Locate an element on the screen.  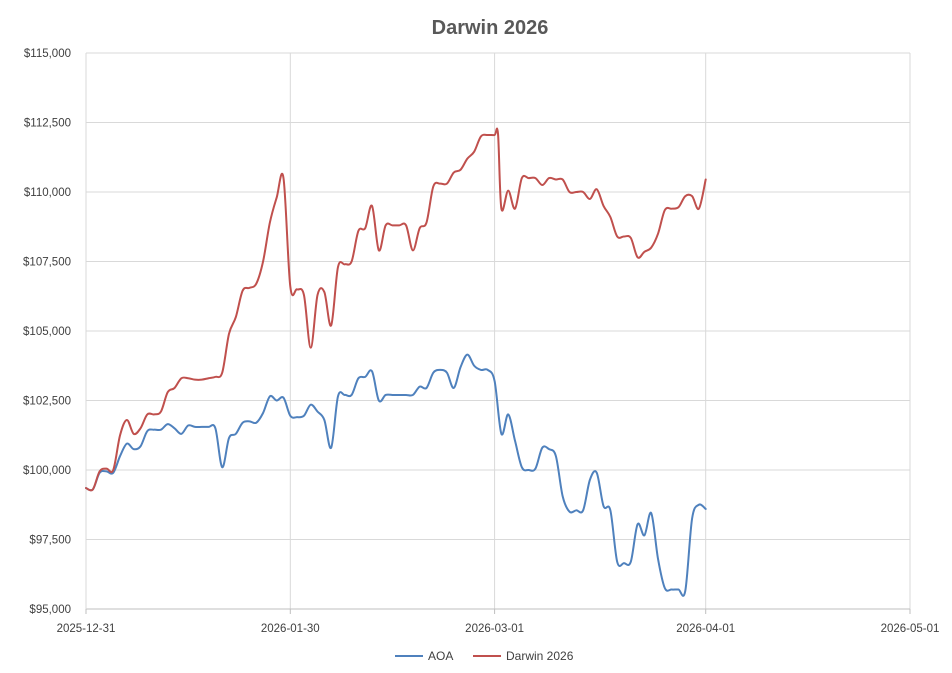
y-tick-label: $95,000 is located at coordinates (50, 610).